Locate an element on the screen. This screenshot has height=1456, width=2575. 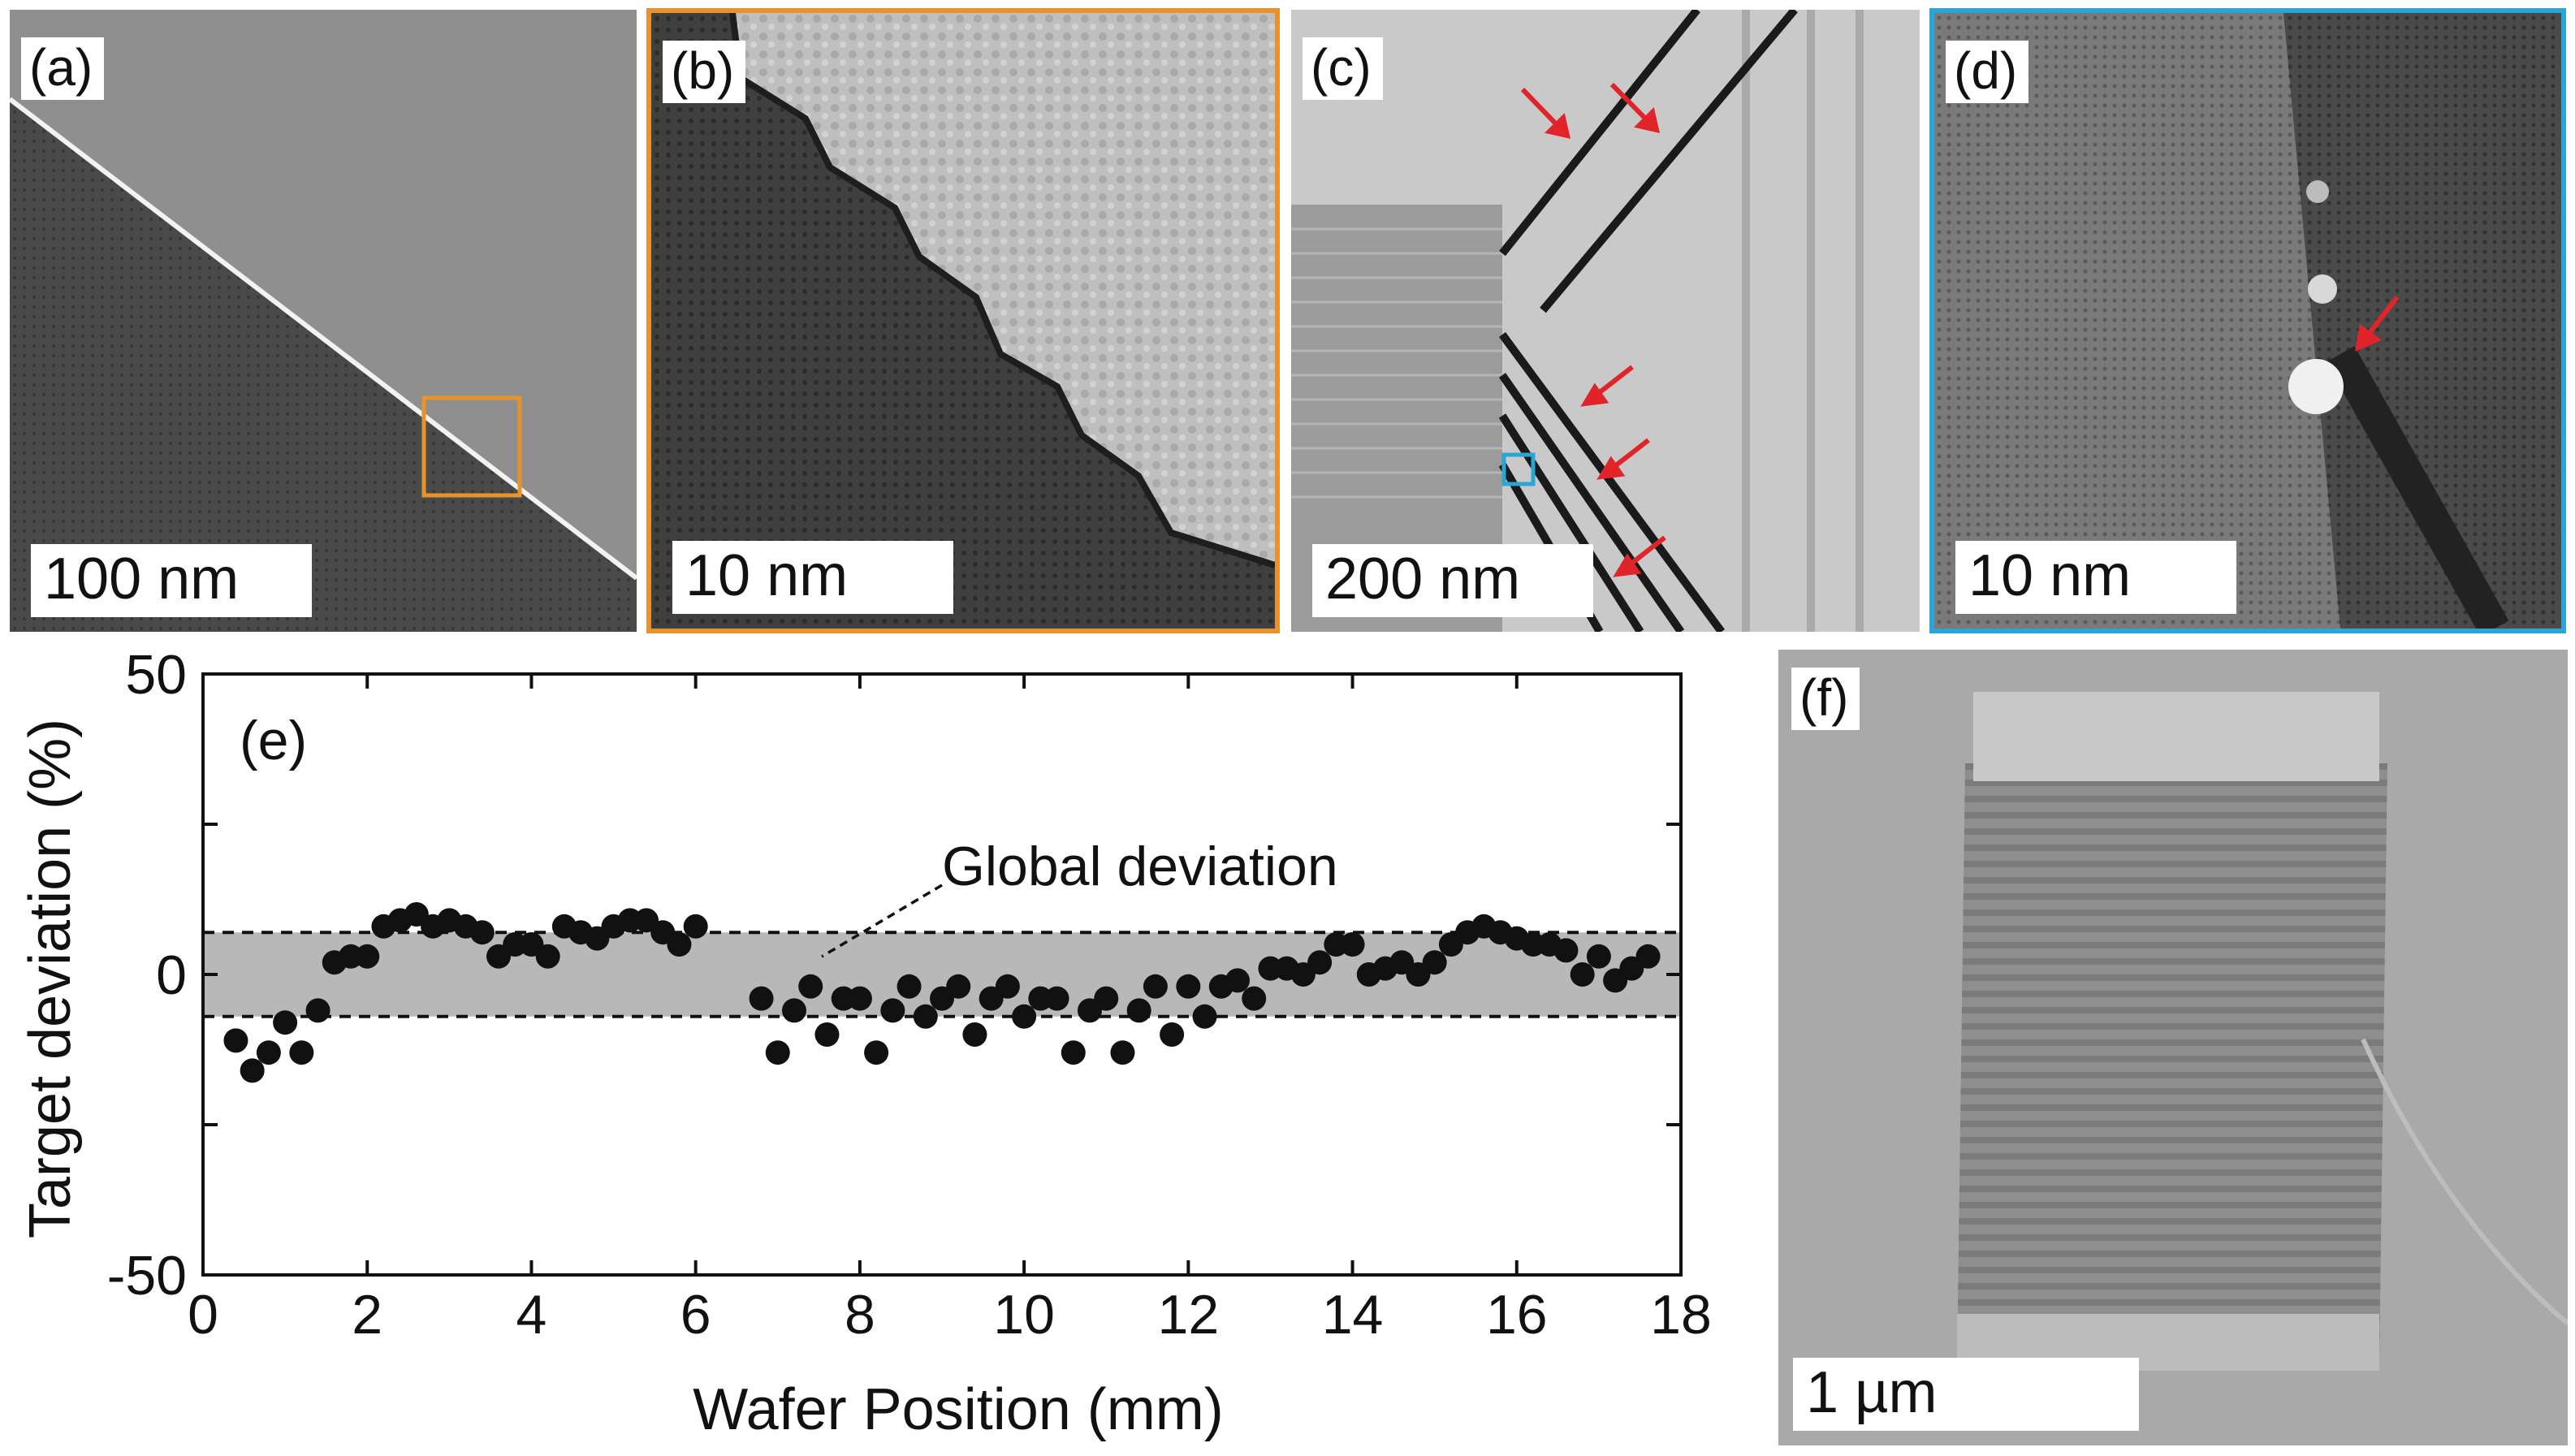
panel-a-label: (a) is located at coordinates (63, 69).